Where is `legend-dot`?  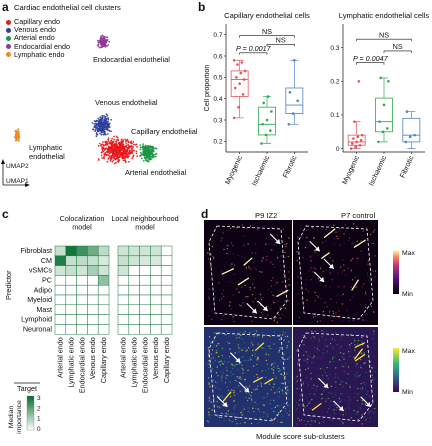
legend-dot is located at coordinates (8, 47).